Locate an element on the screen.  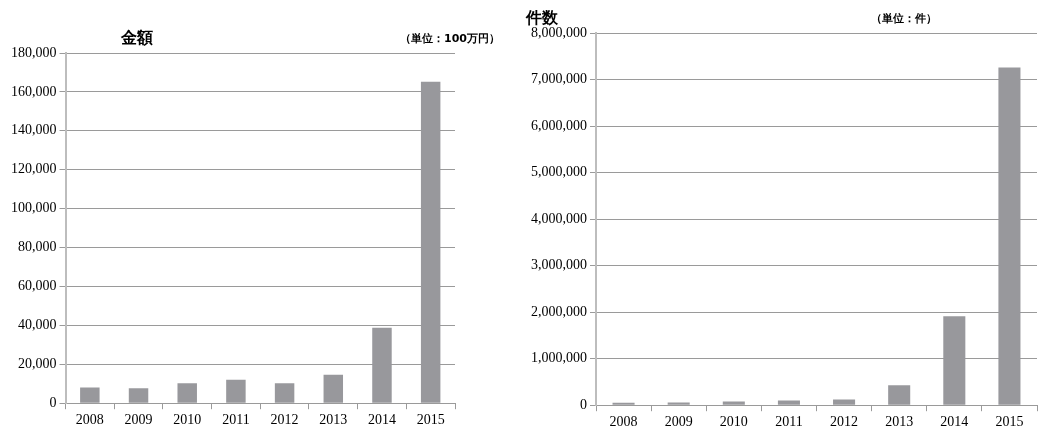
y-tick-label: 60,000 is located at coordinates (37, 286).